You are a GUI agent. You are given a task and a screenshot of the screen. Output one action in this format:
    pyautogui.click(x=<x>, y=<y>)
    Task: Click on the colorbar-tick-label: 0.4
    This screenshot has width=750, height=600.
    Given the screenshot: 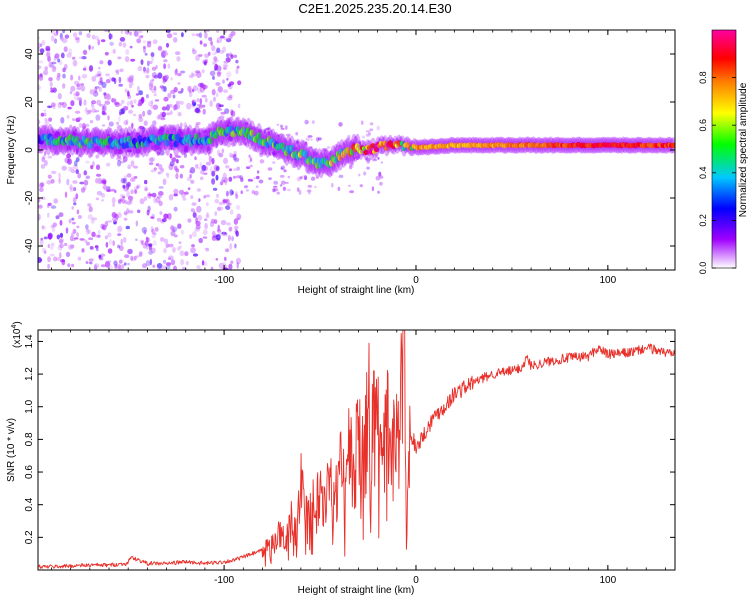 What is the action you would take?
    pyautogui.click(x=703, y=173)
    